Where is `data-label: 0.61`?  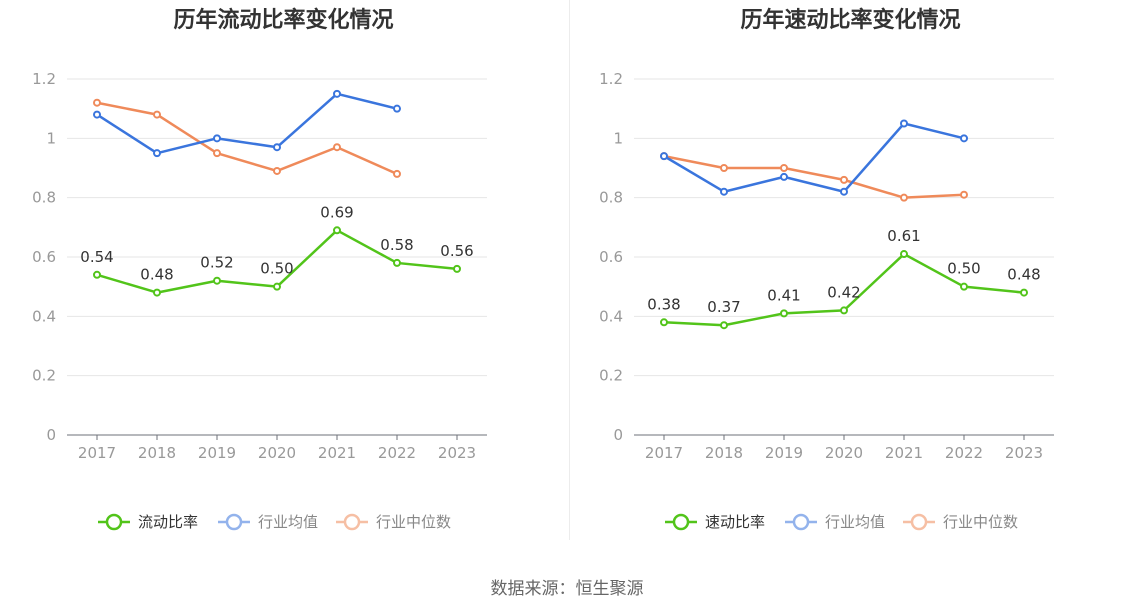
data-label: 0.61 is located at coordinates (903, 236).